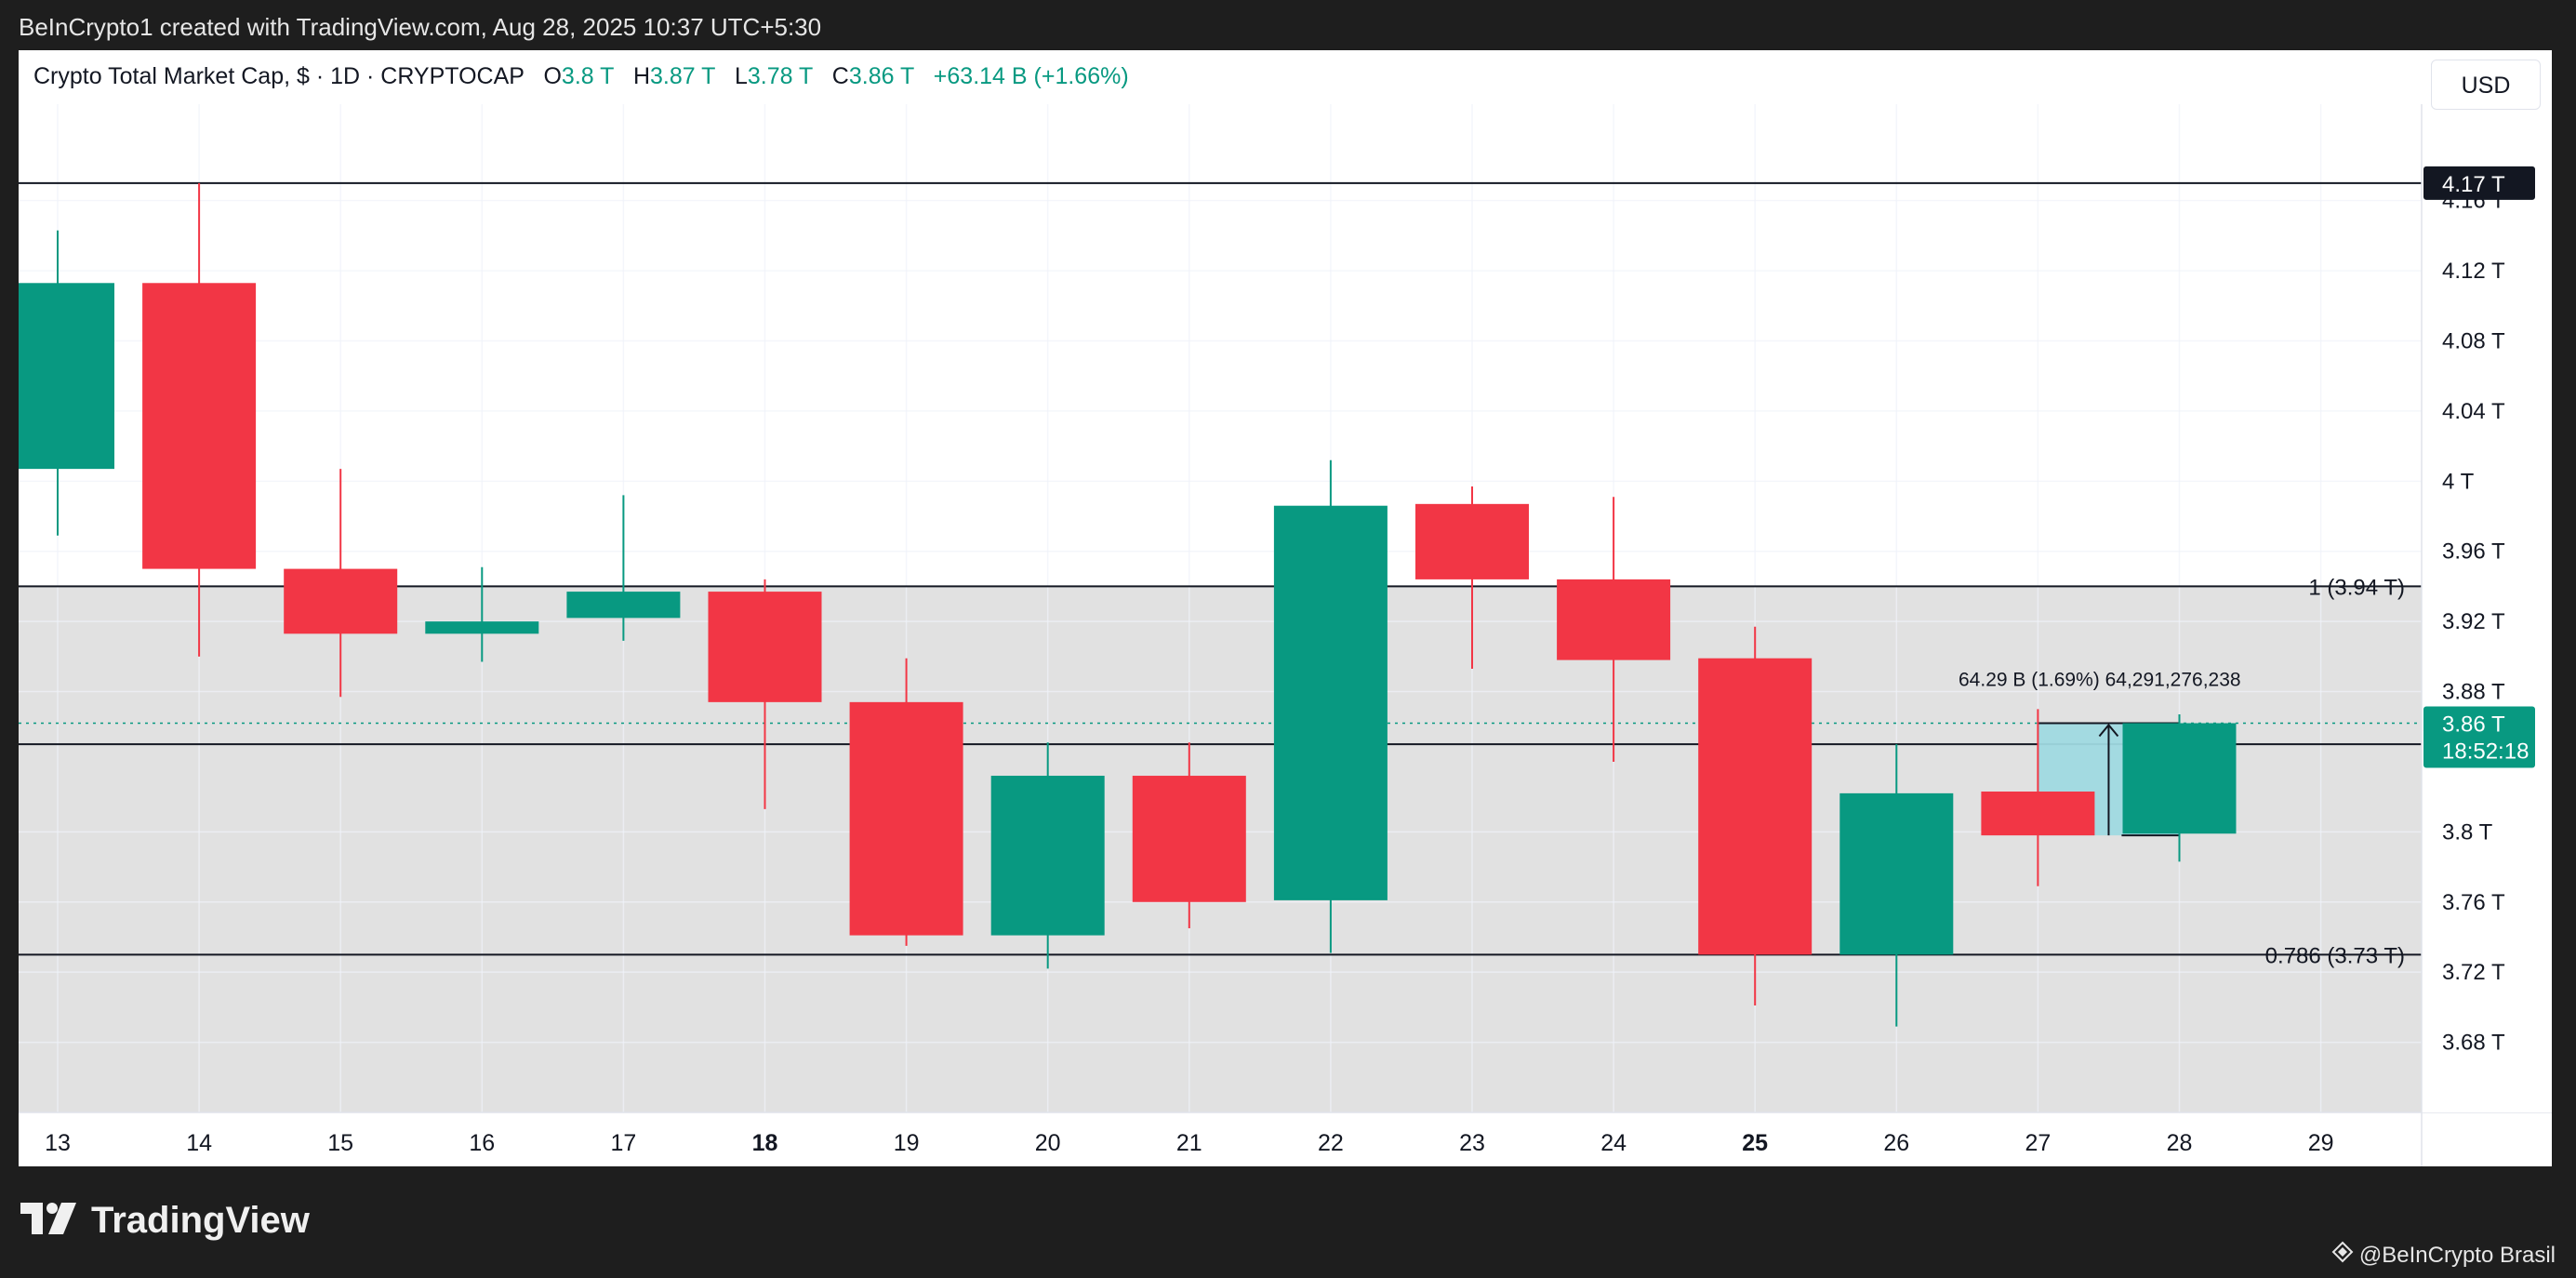 The image size is (2576, 1278). Describe the element at coordinates (2100, 679) in the screenshot. I see `measure-label: 64.29 B (1.69%) 64,291,276,238` at that location.